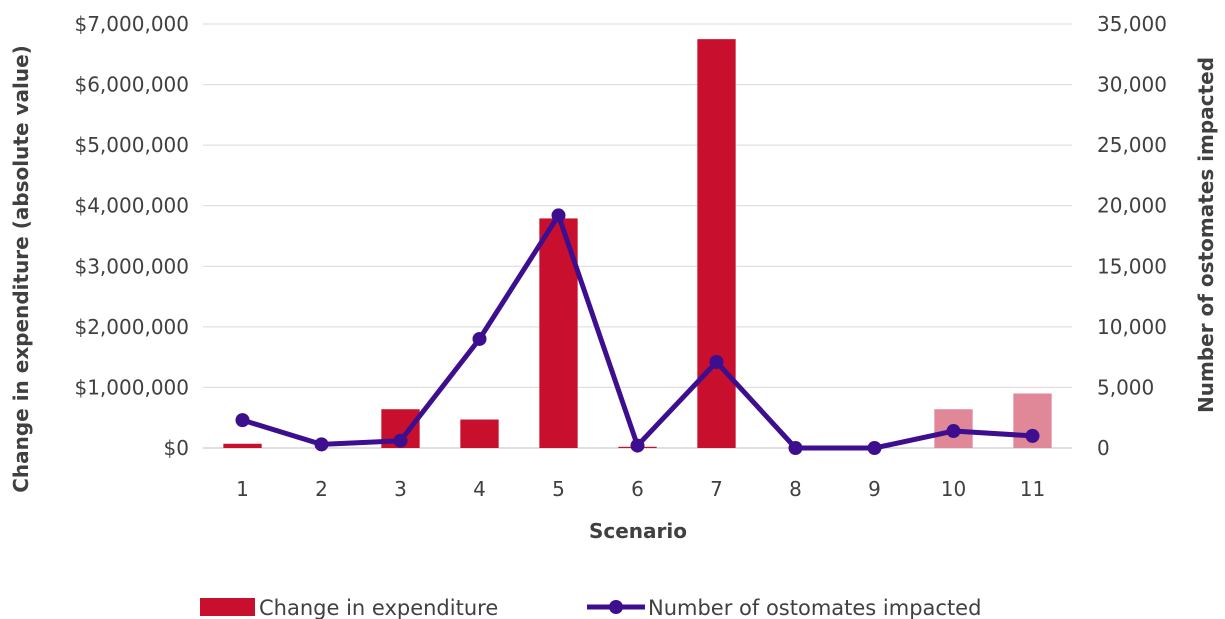 The image size is (1225, 619). What do you see at coordinates (21, 269) in the screenshot?
I see `y-axis-title: Change in expenditure (absolute value)` at bounding box center [21, 269].